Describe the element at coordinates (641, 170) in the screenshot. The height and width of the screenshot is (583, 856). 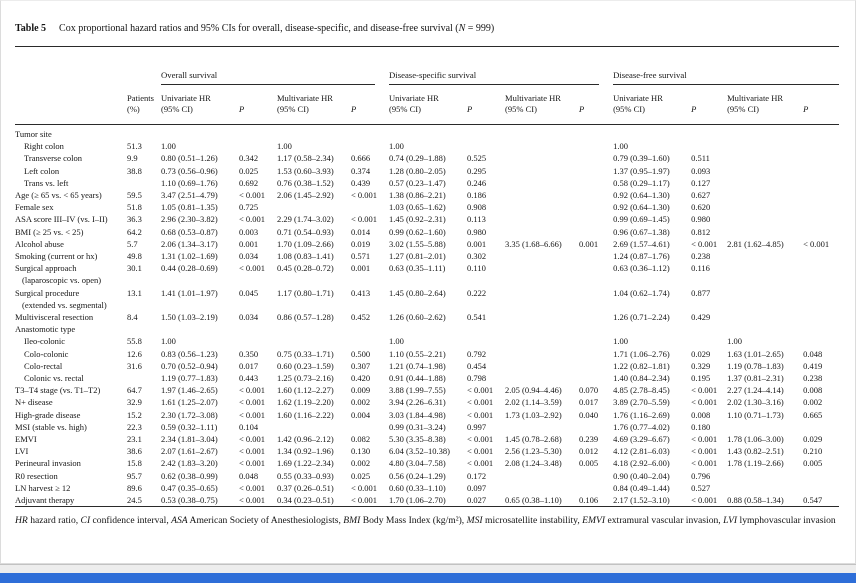
I see `table-cell: 1.37 (0.95–1.97)` at that location.